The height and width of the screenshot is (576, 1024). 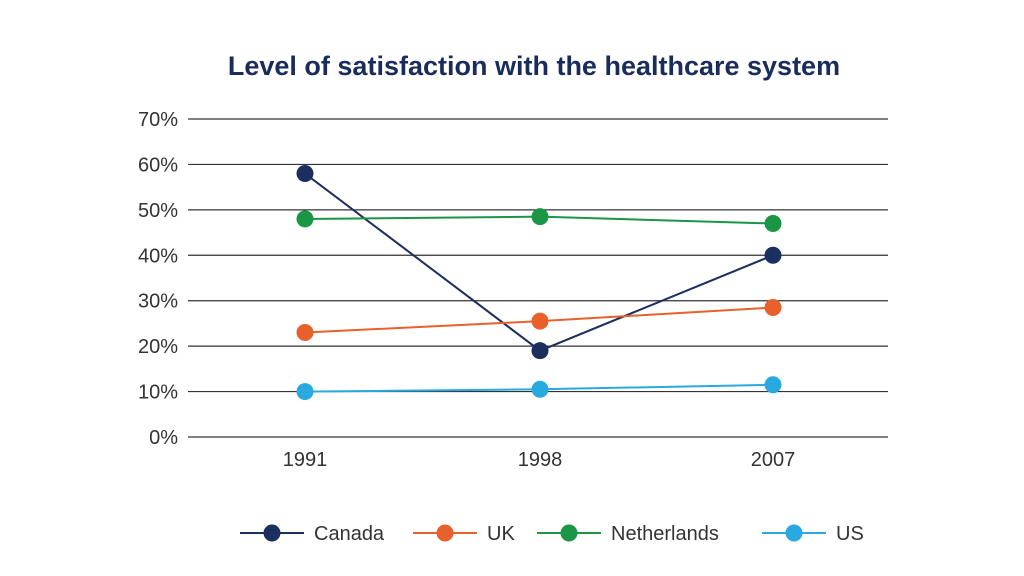 I want to click on legend-label: Canada, so click(x=349, y=534).